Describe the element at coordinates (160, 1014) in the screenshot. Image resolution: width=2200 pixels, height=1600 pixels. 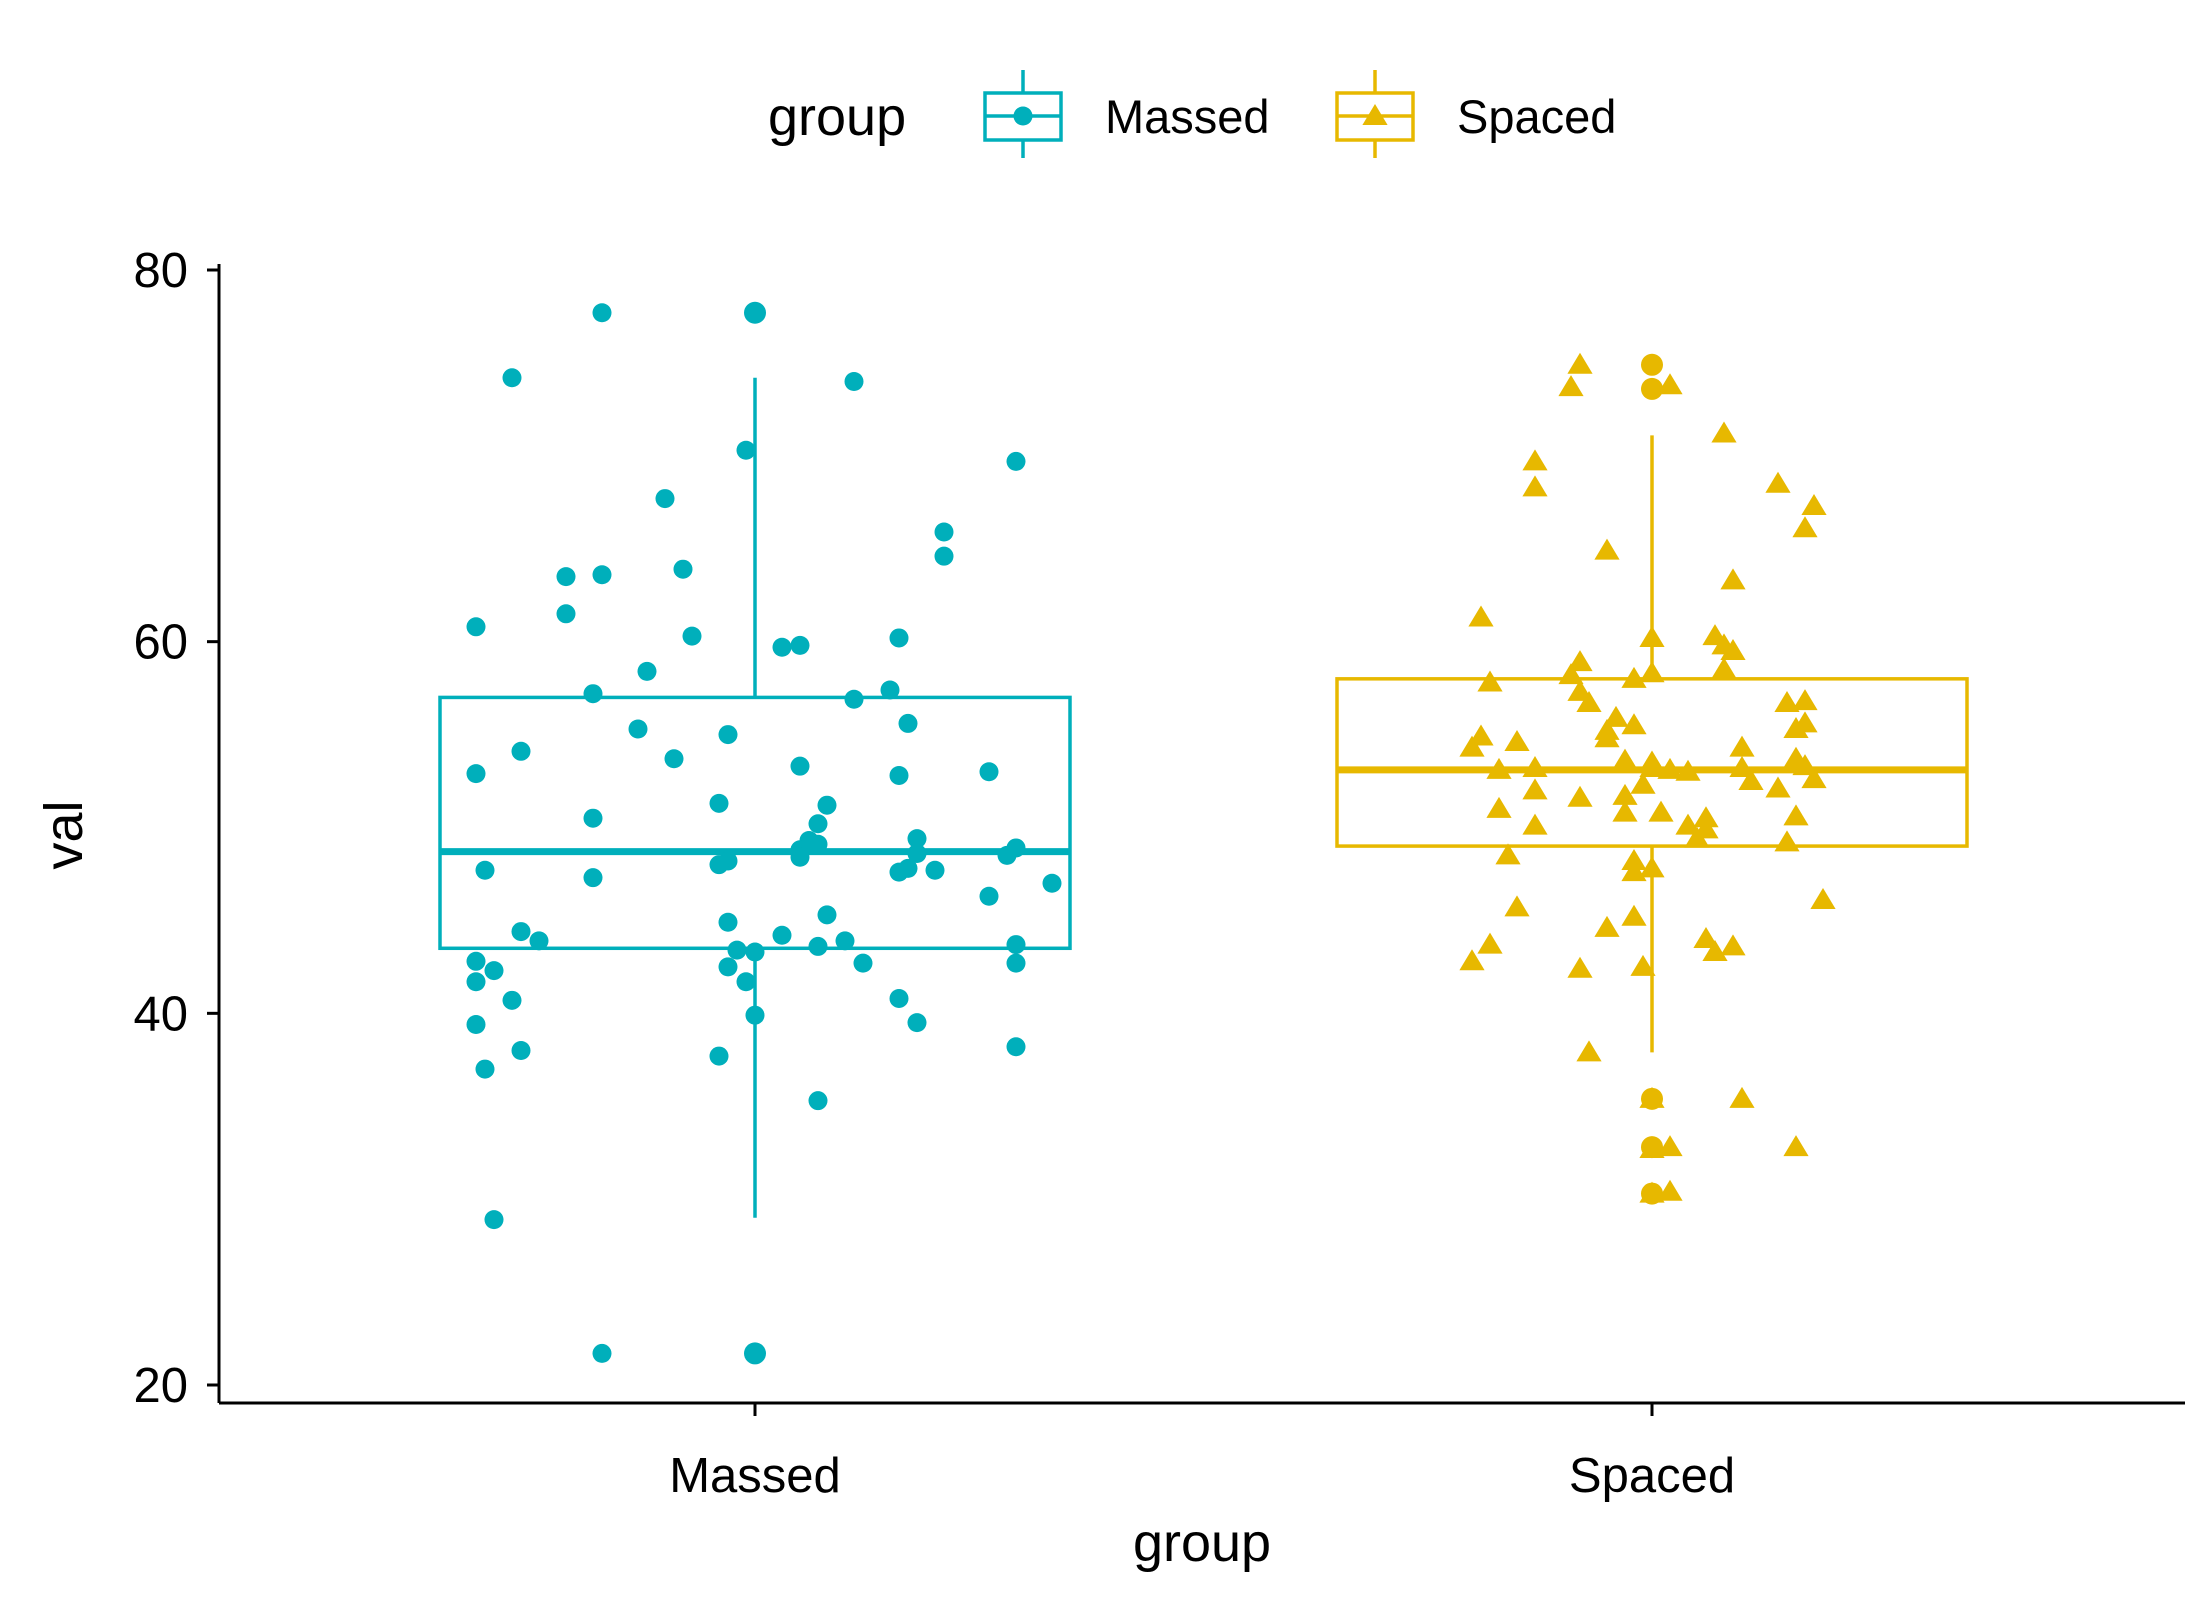
I see `y-tick-label: 40` at that location.